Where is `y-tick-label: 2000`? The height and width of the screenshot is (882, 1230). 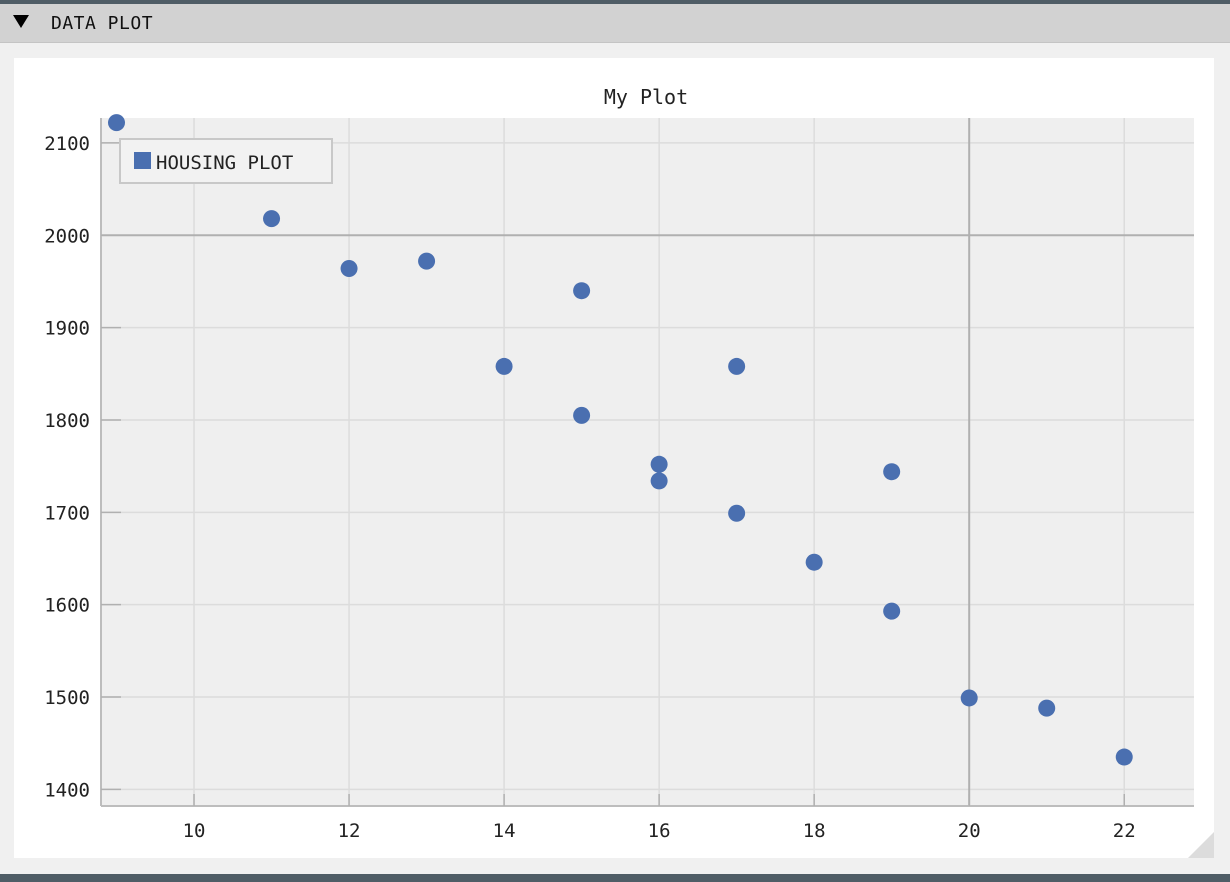 y-tick-label: 2000 is located at coordinates (67, 236).